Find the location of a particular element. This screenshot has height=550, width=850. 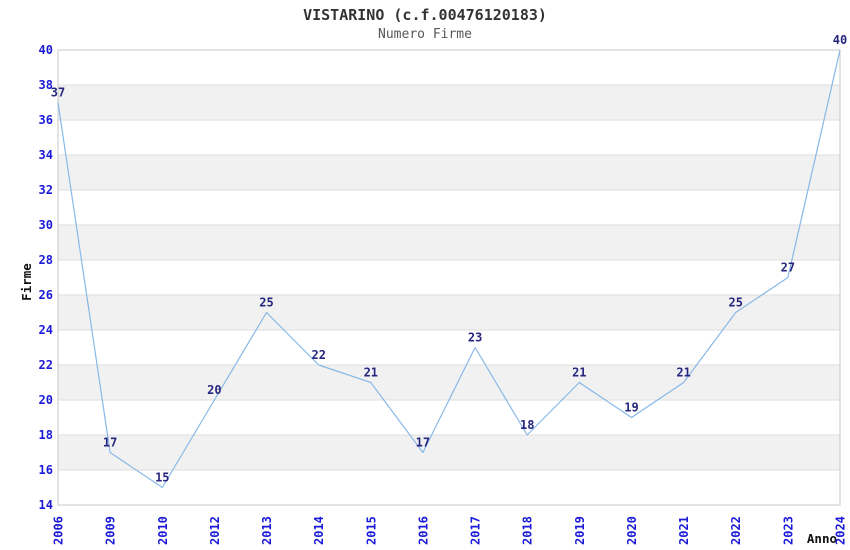

x-tick-label: 2020 is located at coordinates (632, 530).